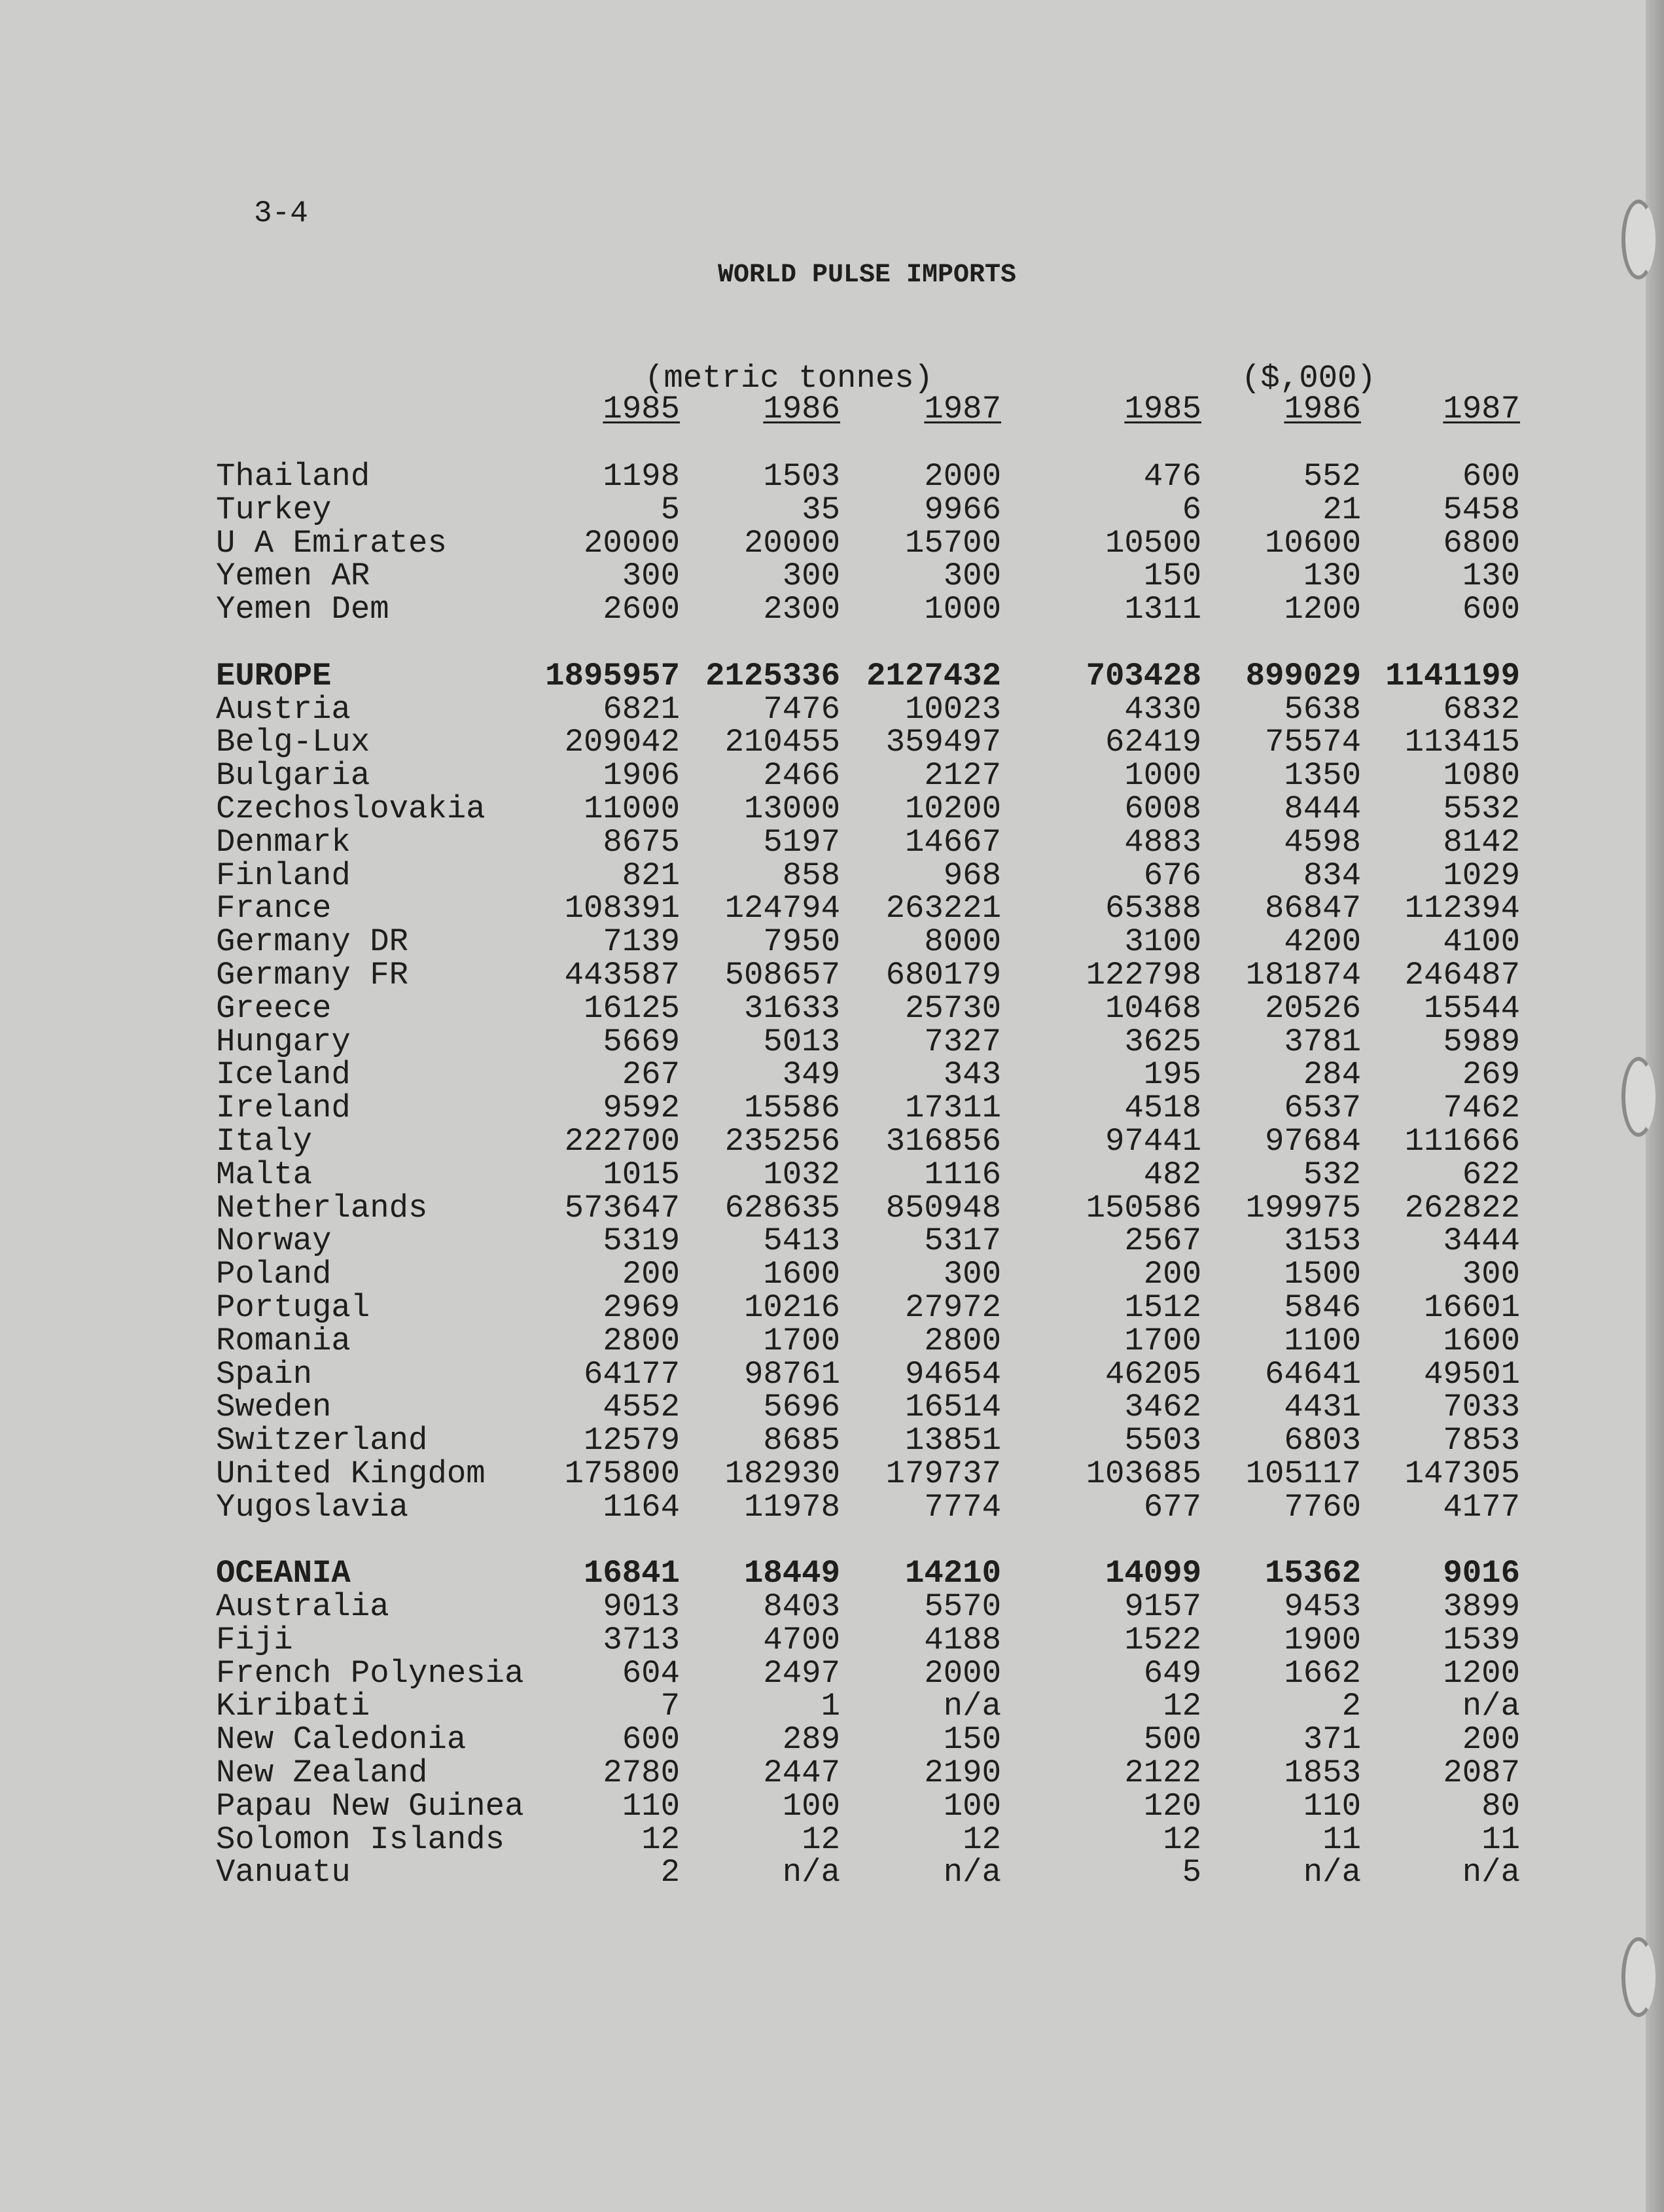 The image size is (1664, 2212). What do you see at coordinates (283, 1075) in the screenshot?
I see `country-label: Iceland` at bounding box center [283, 1075].